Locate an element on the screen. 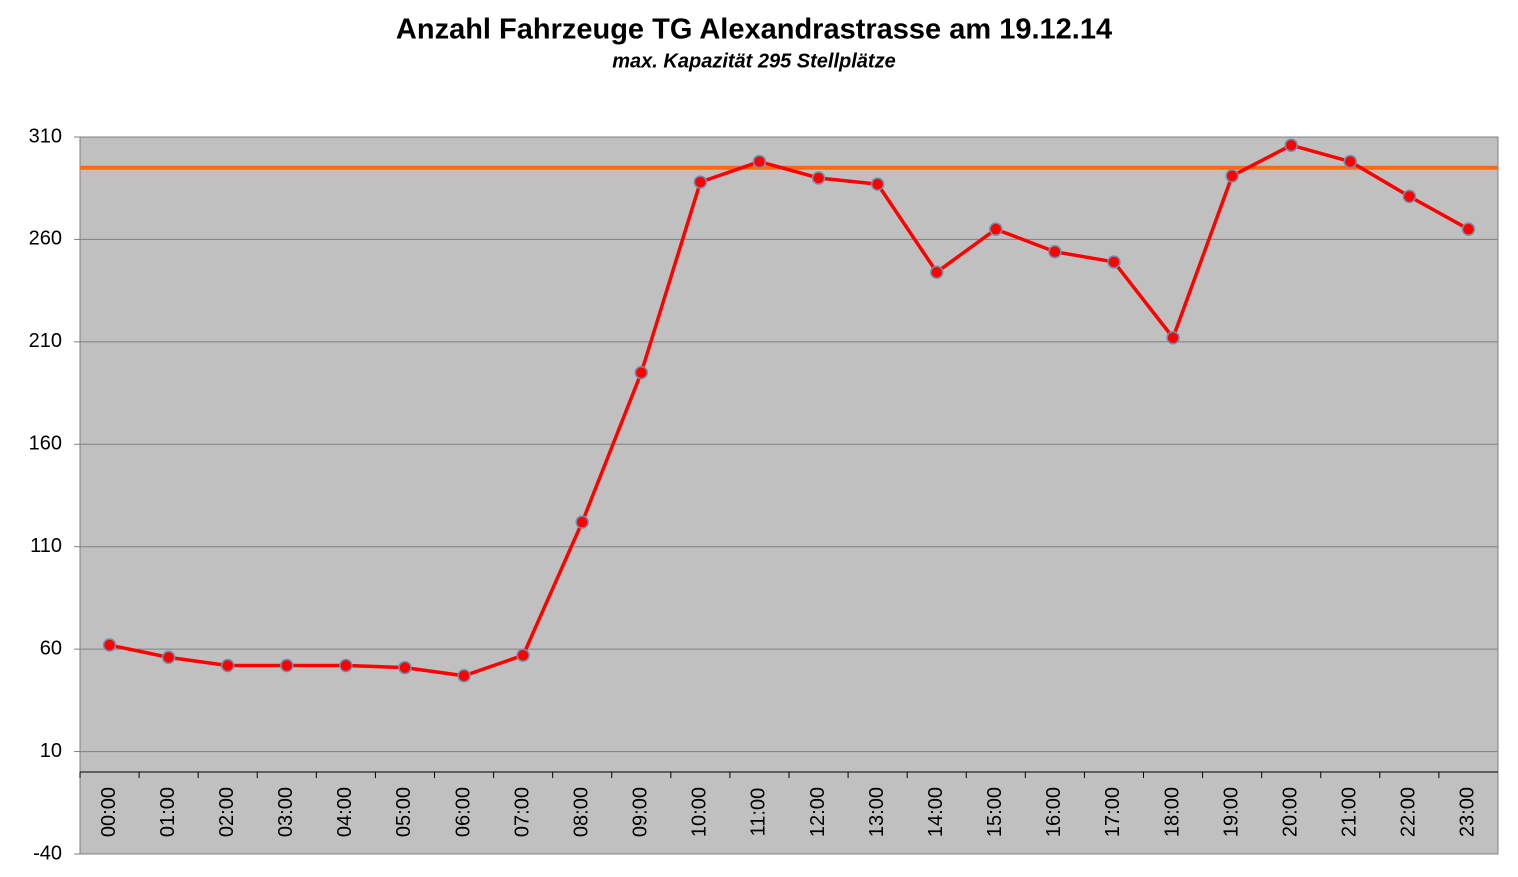 The height and width of the screenshot is (877, 1518). x-tick-label: 11:00 is located at coordinates (759, 812).